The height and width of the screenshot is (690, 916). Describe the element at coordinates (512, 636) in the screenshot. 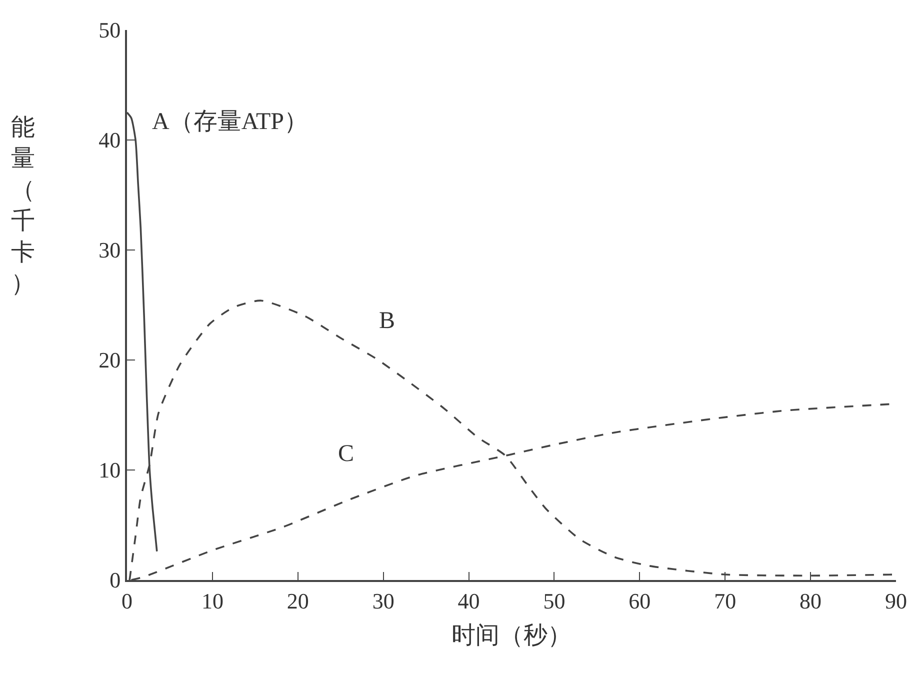

I see `x-axis-title: 时间（秒）` at that location.